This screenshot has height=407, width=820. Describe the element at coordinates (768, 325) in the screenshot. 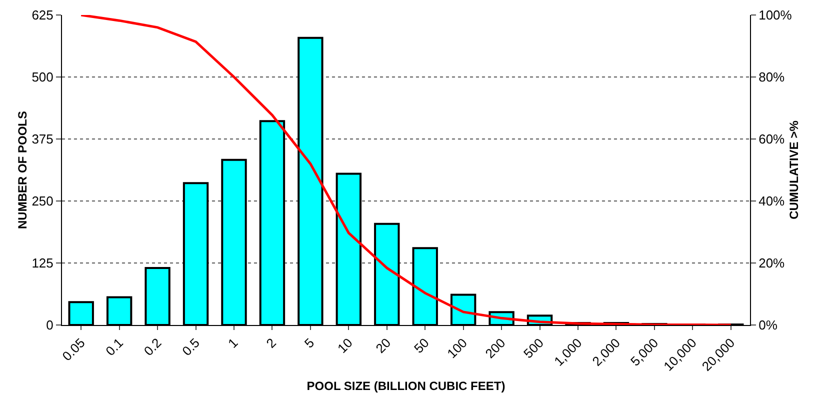

I see `y2-tick-label: 0%` at that location.